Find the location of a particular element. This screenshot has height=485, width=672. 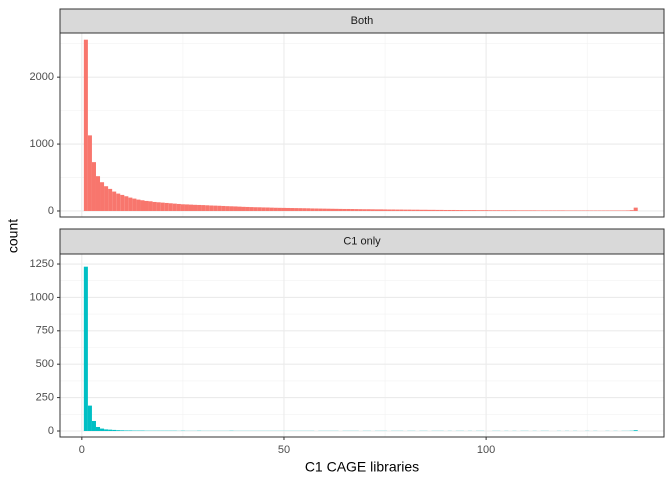

y-tick-label: 2000 is located at coordinates (42, 77).